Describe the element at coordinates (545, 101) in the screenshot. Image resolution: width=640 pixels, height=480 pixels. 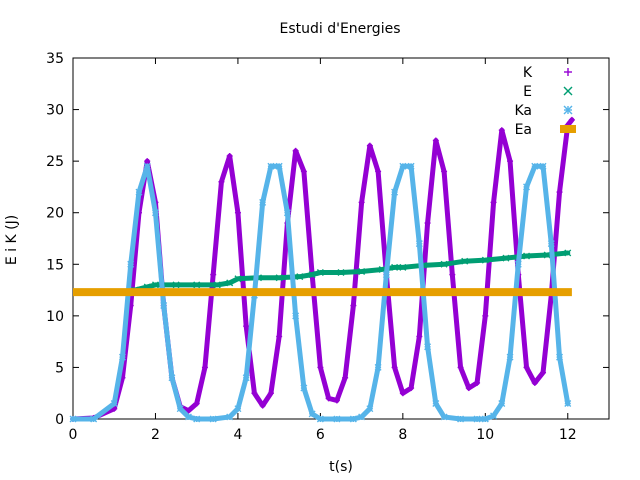
I see `legend: KE Ka Ea` at that location.